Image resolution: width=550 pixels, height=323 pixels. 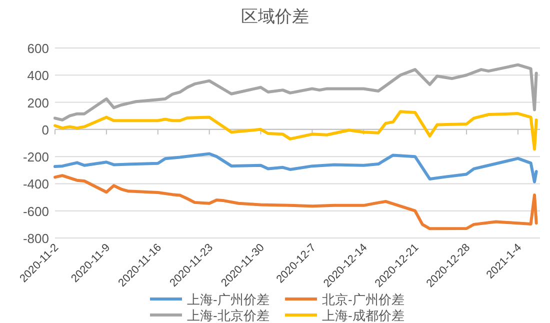 I want to click on title: 区域价差, so click(x=275, y=16).